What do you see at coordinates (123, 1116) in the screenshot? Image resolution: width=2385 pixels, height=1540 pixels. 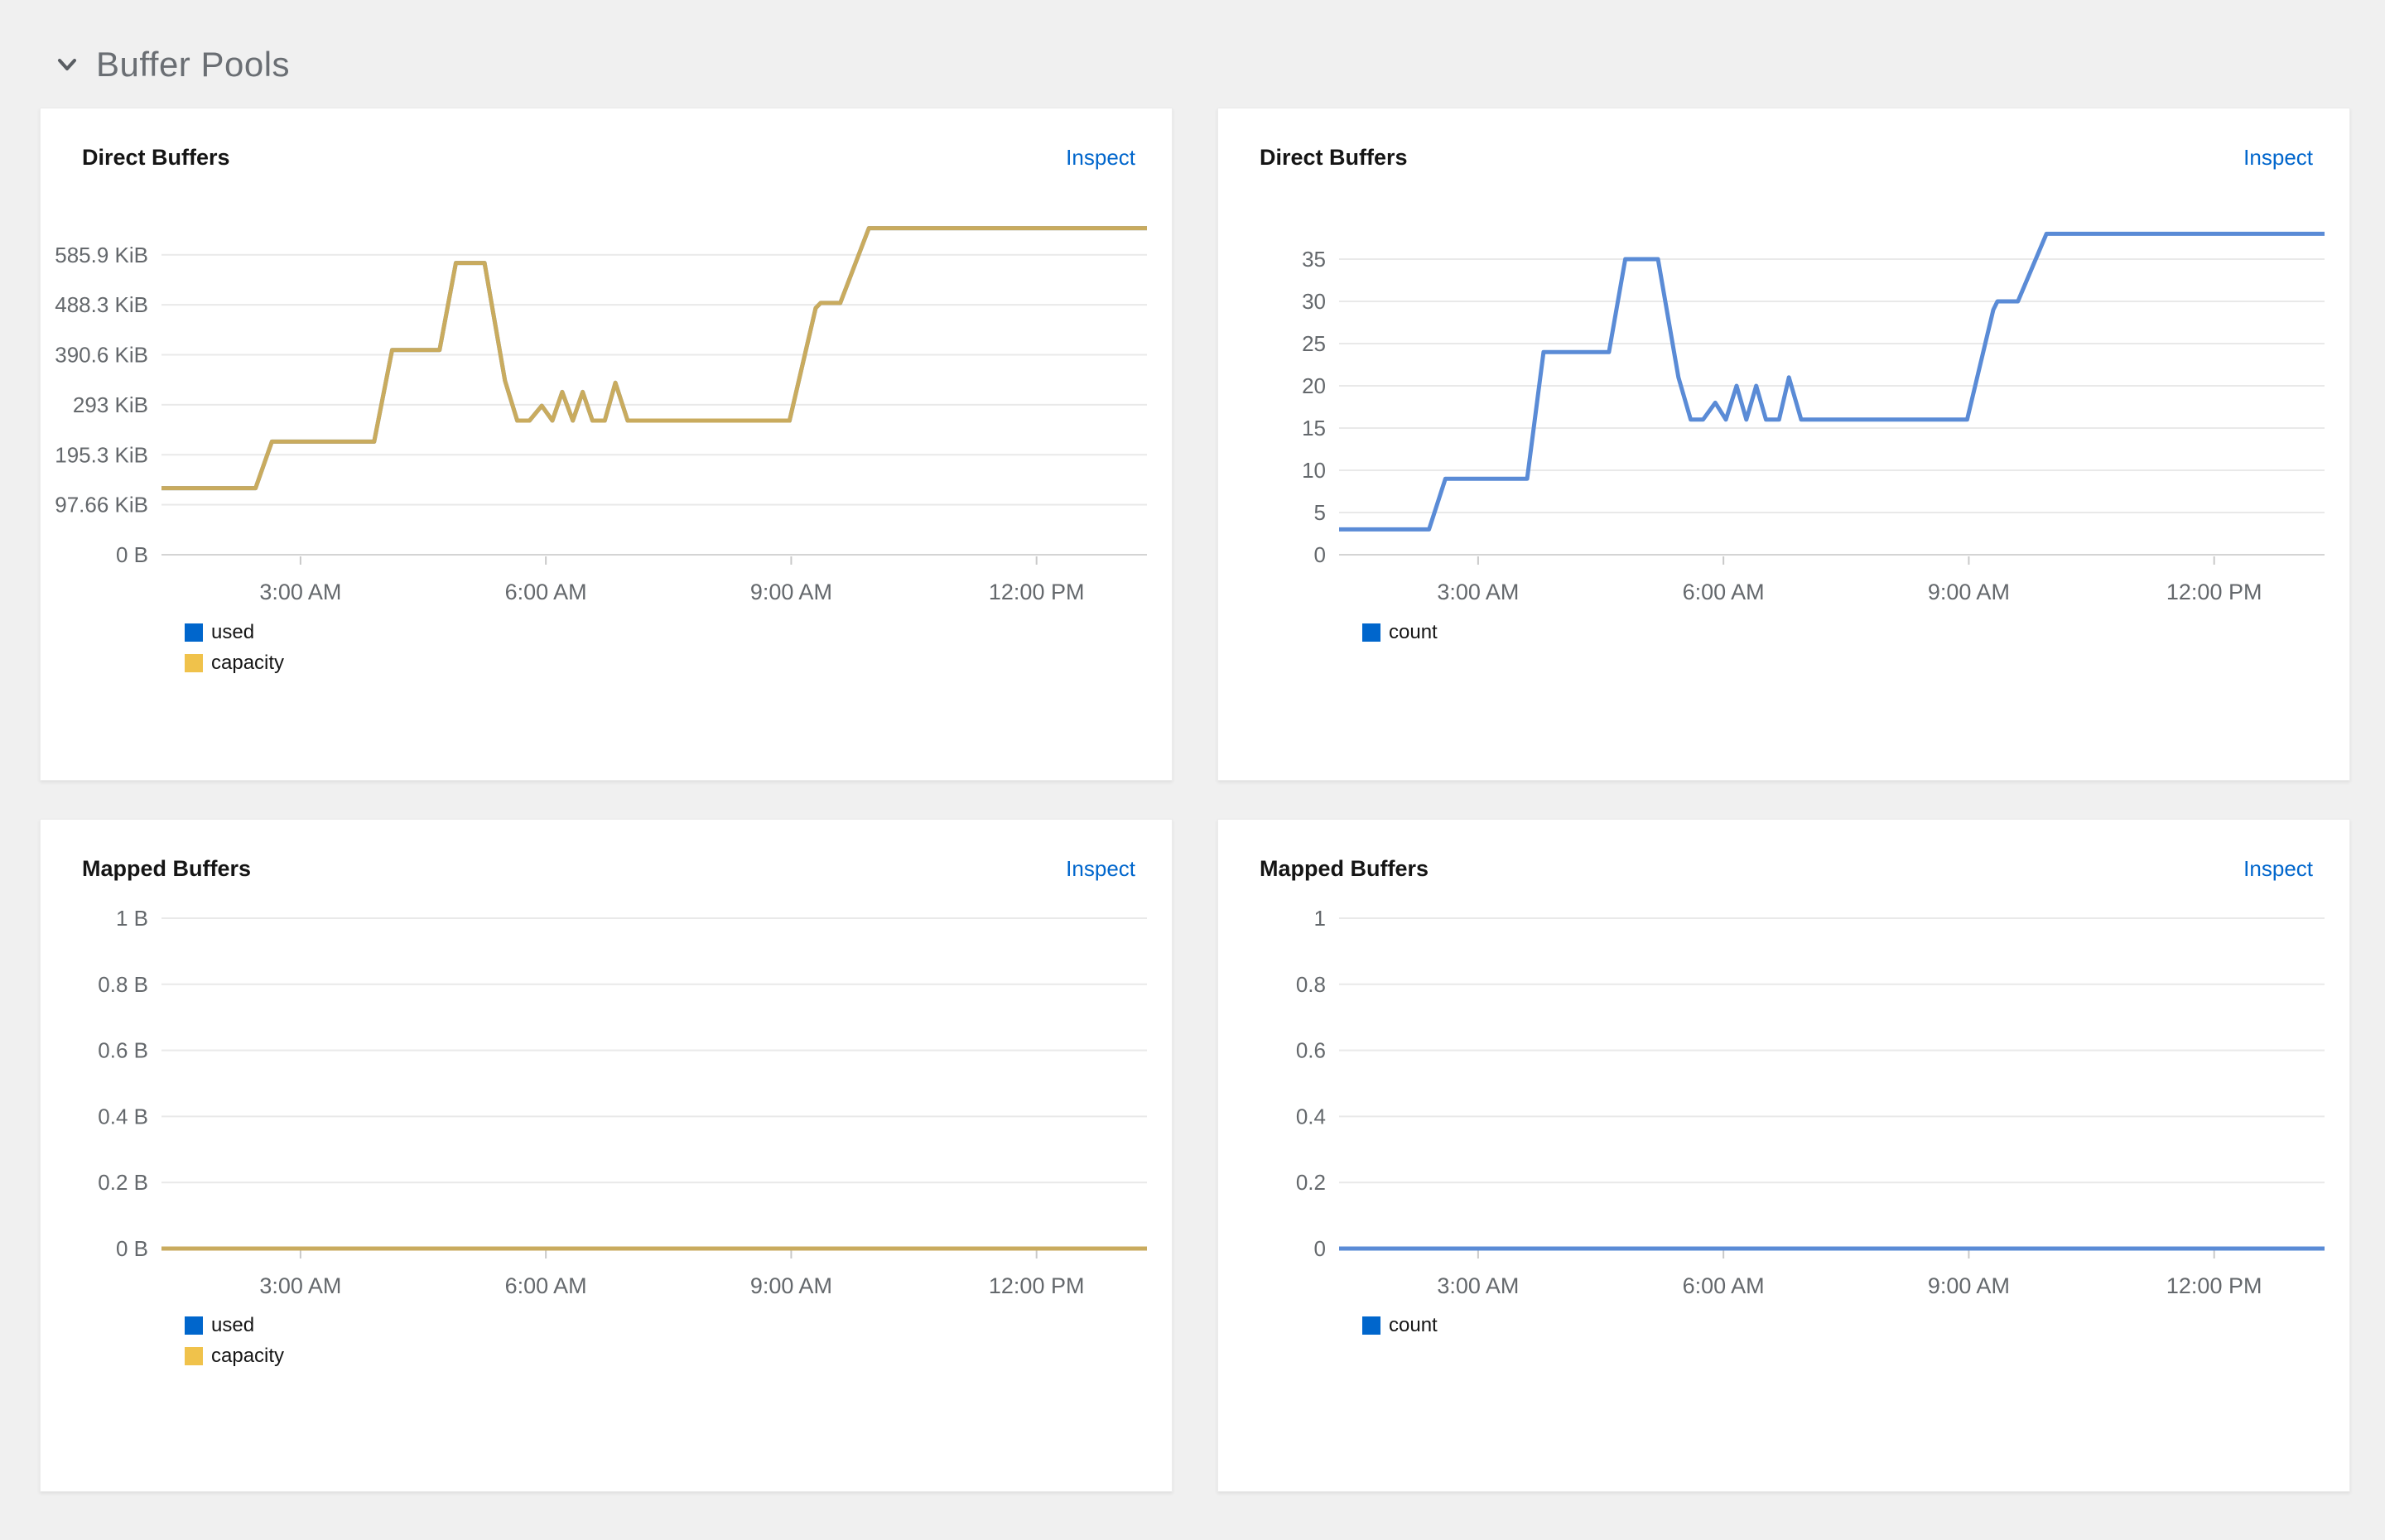 I see `svg-text: 0.4 B` at bounding box center [123, 1116].